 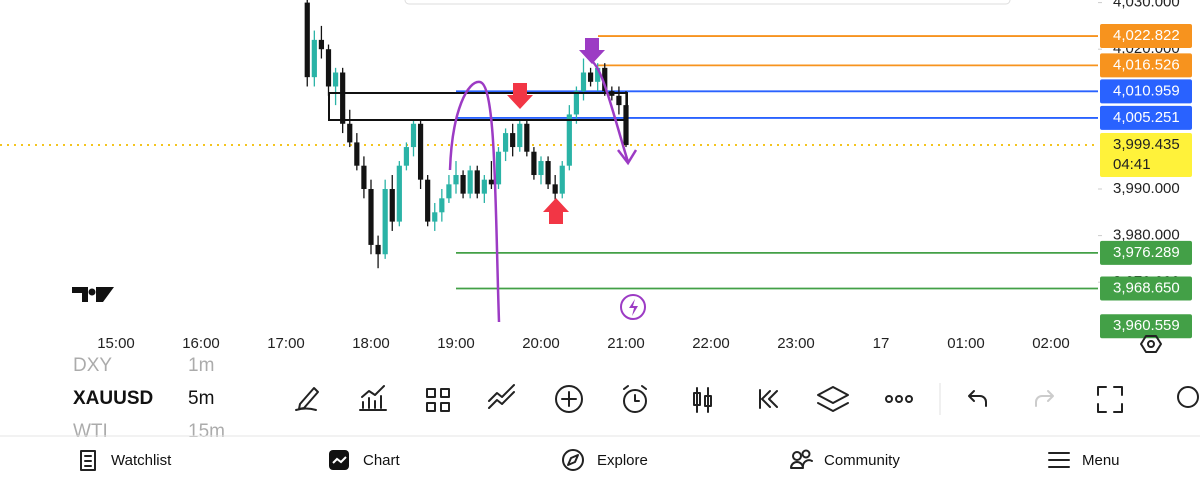 What do you see at coordinates (796, 343) in the screenshot?
I see `time-tick-label: 23:00` at bounding box center [796, 343].